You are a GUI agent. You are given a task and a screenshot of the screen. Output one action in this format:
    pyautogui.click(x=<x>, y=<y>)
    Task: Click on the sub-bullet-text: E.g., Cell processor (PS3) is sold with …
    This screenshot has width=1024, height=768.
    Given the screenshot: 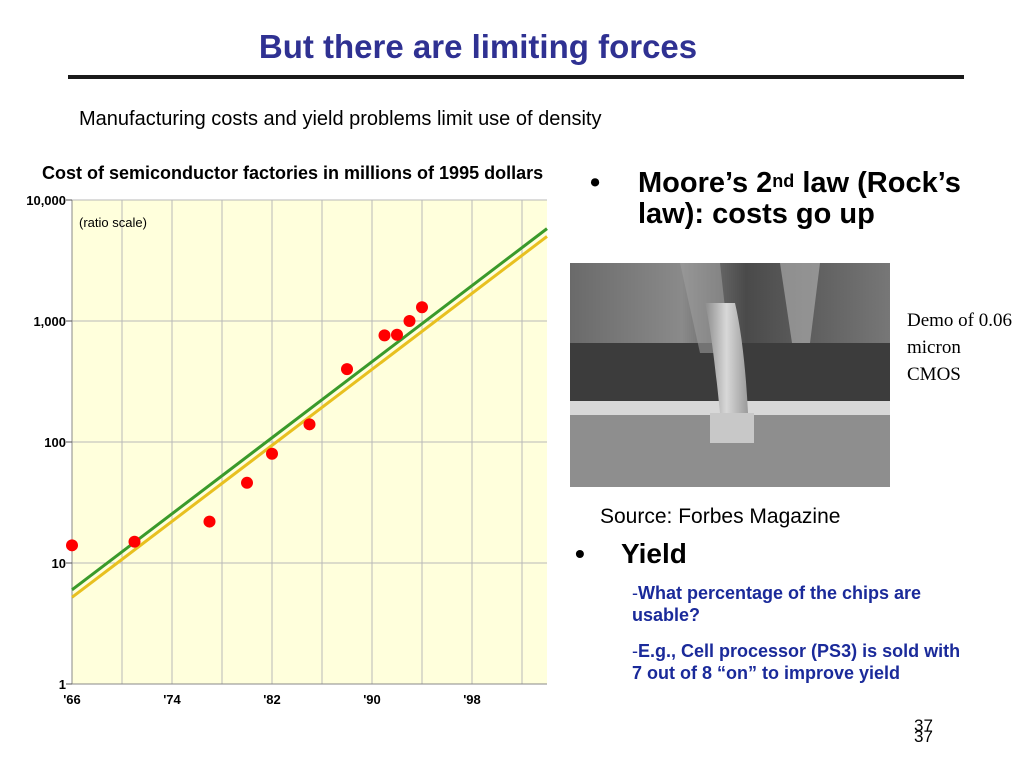 What is the action you would take?
    pyautogui.click(x=796, y=662)
    